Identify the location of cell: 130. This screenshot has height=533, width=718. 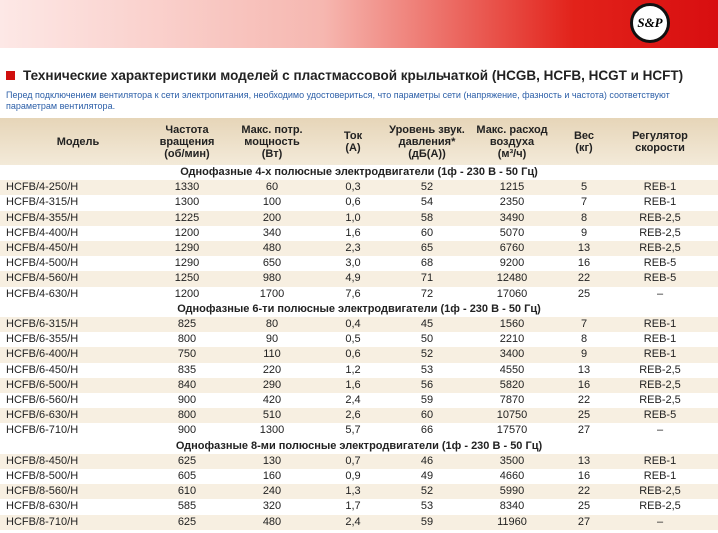
(272, 460).